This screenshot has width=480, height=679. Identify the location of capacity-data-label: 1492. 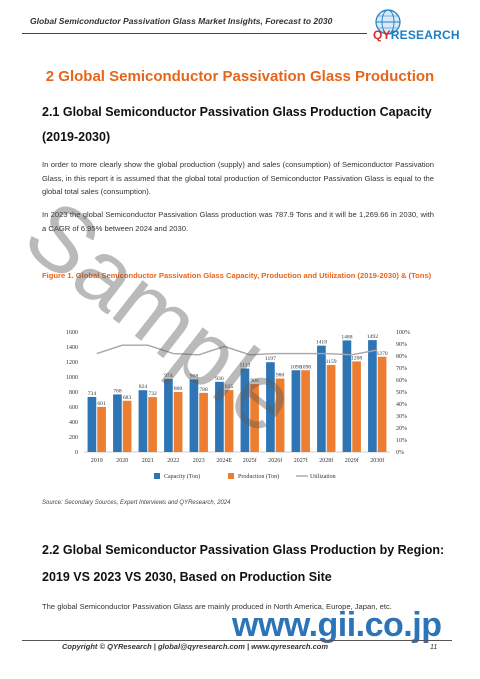
(372, 337).